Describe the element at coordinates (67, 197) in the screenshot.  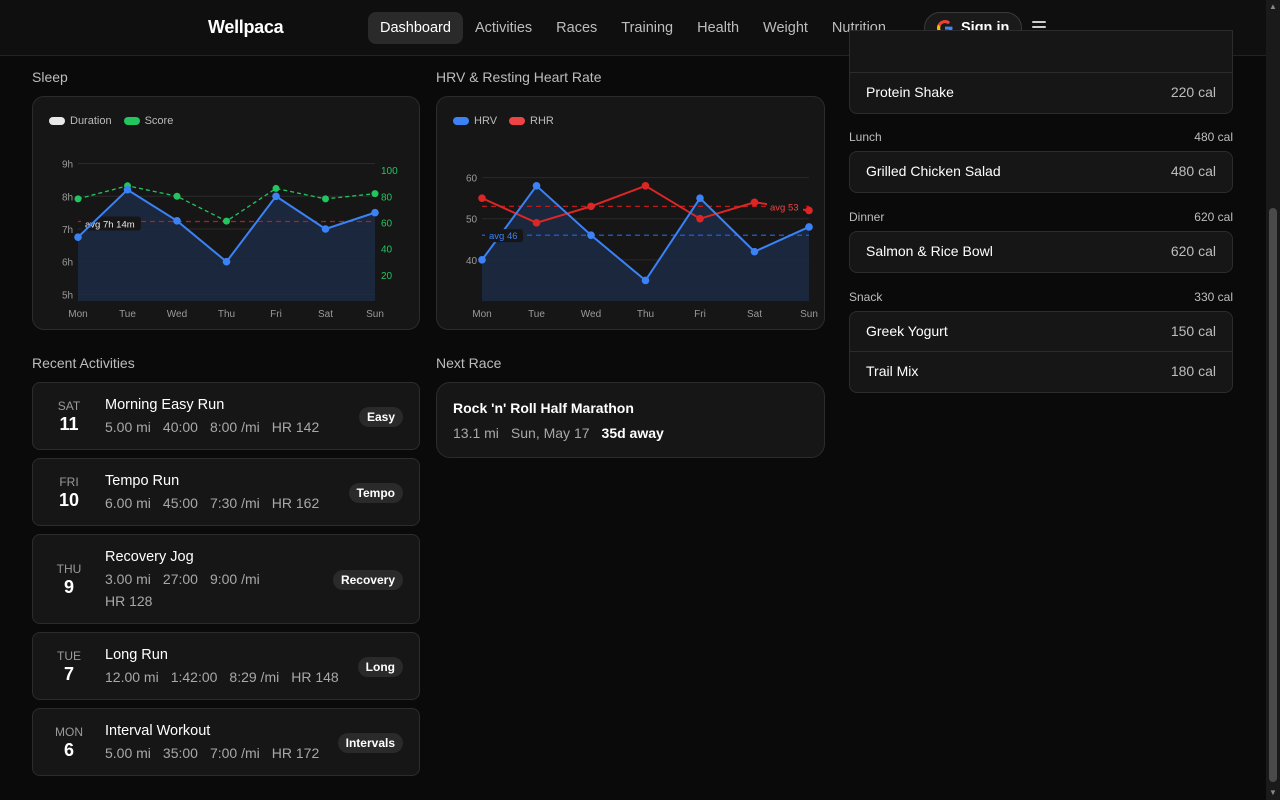
I see `y-tick-label-left: 8h` at that location.